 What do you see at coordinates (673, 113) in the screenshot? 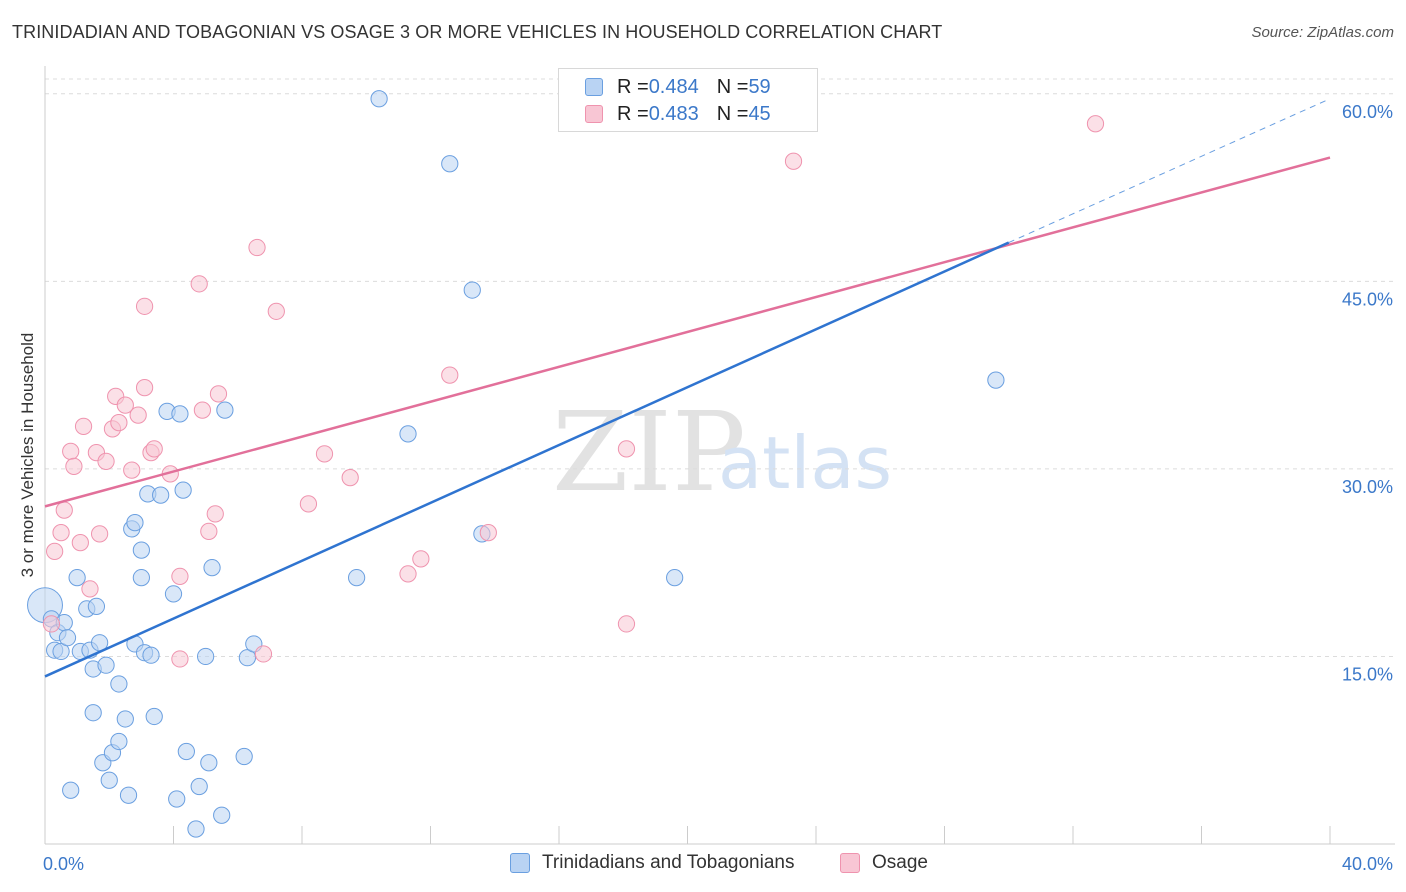
I see `legend-r-value: 0.483` at bounding box center [673, 113].